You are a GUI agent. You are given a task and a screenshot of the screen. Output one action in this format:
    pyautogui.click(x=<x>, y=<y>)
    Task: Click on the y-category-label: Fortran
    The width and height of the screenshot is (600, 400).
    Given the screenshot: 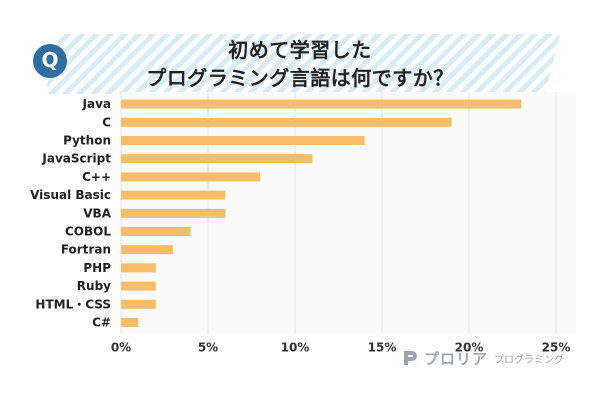 What is the action you would take?
    pyautogui.click(x=86, y=250)
    